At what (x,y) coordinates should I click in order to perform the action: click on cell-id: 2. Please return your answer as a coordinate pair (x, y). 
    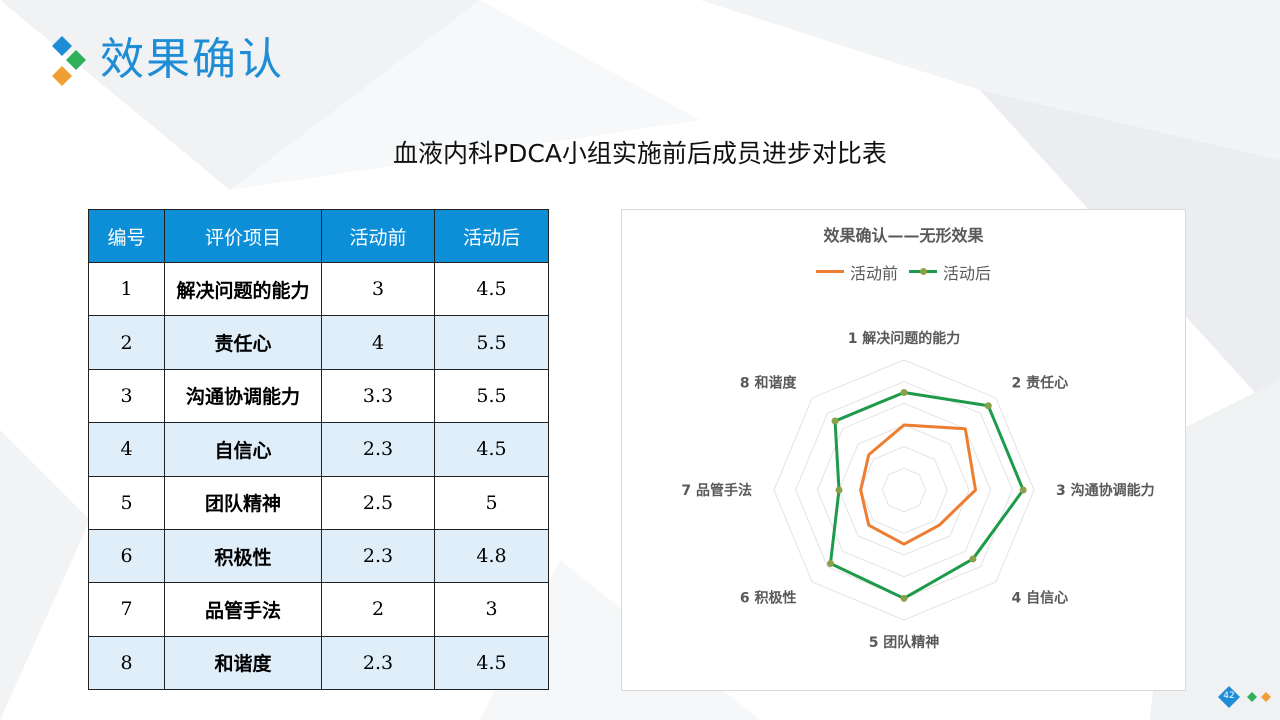
    Looking at the image, I should click on (126, 342).